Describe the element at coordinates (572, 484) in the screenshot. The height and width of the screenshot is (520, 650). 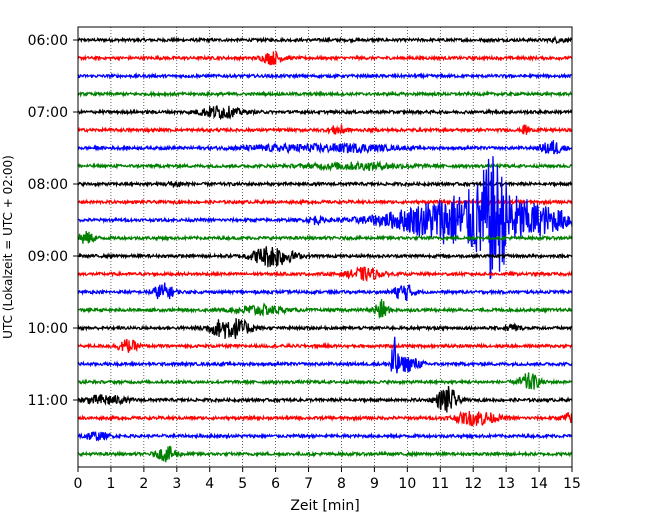
I see `x-tick-label: 15` at that location.